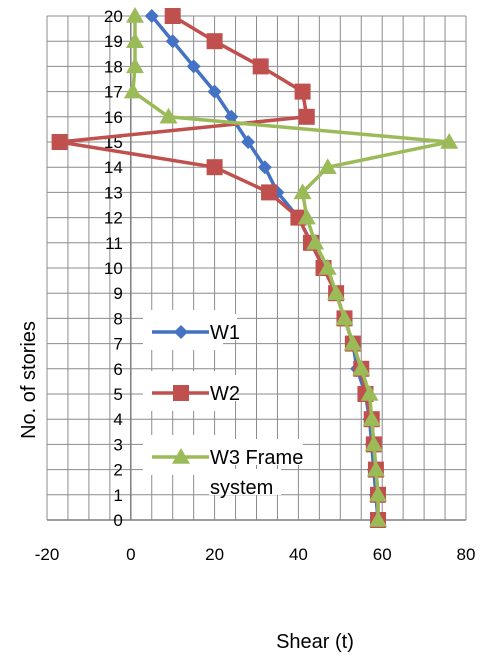 This screenshot has height=662, width=495. Describe the element at coordinates (29, 380) in the screenshot. I see `y-axis-title: No. of stories` at that location.